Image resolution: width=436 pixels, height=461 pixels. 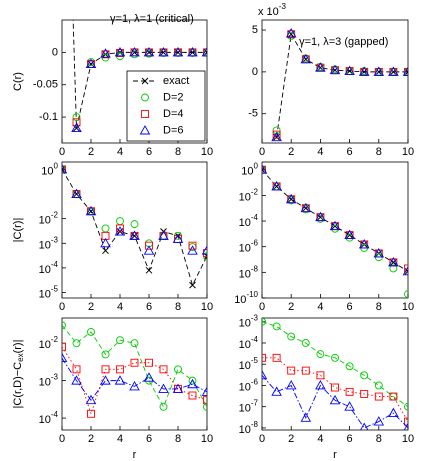 I want to click on y-tick-label: 10⁻⁴, so click(x=49, y=268).